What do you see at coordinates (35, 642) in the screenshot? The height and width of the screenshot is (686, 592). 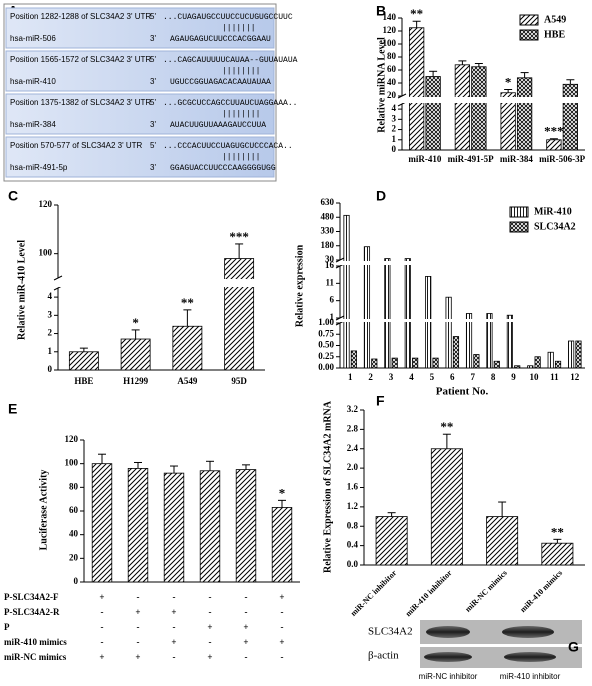 I see `condition-label: miR-410 mimics` at bounding box center [35, 642].